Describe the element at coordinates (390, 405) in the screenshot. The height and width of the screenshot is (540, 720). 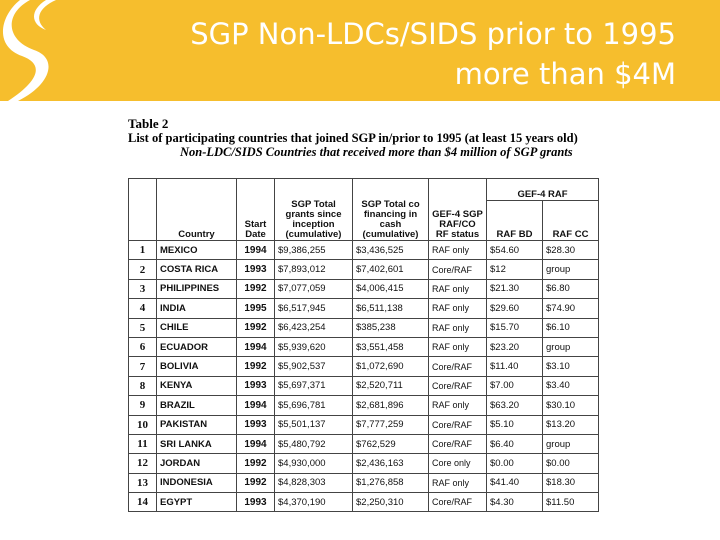
I see `cofinancing-cell: $2,681,896` at that location.